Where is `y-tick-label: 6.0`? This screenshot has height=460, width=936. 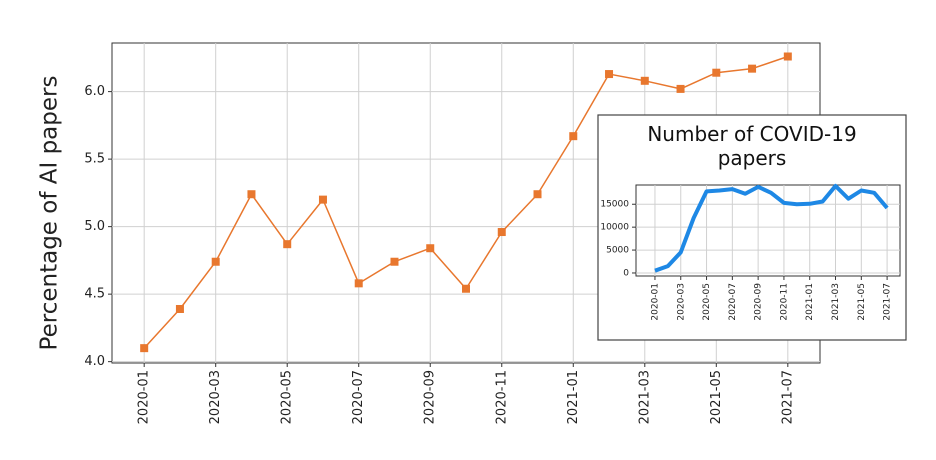
y-tick-label: 6.0 is located at coordinates (94, 91).